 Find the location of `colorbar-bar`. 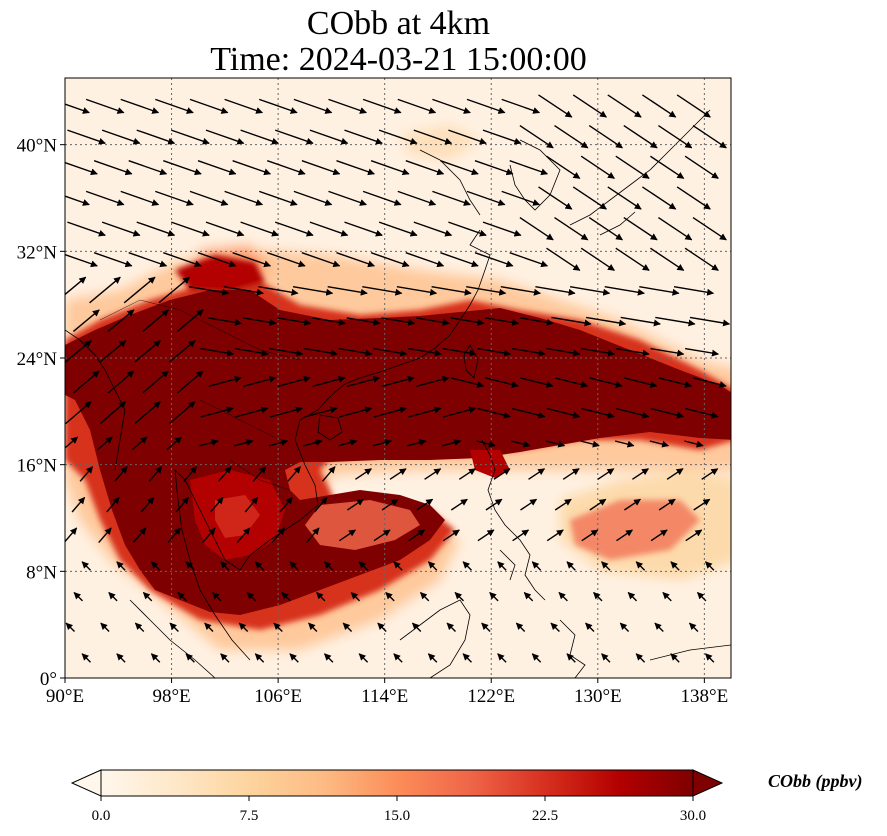

colorbar-bar is located at coordinates (397, 783).